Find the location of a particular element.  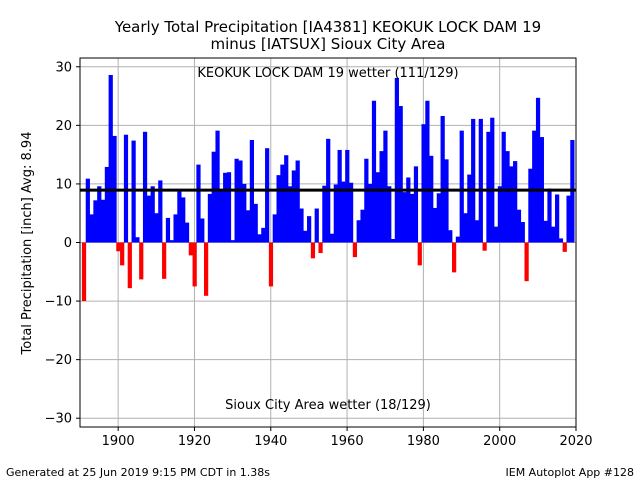

bar-1901 is located at coordinates (122, 254).